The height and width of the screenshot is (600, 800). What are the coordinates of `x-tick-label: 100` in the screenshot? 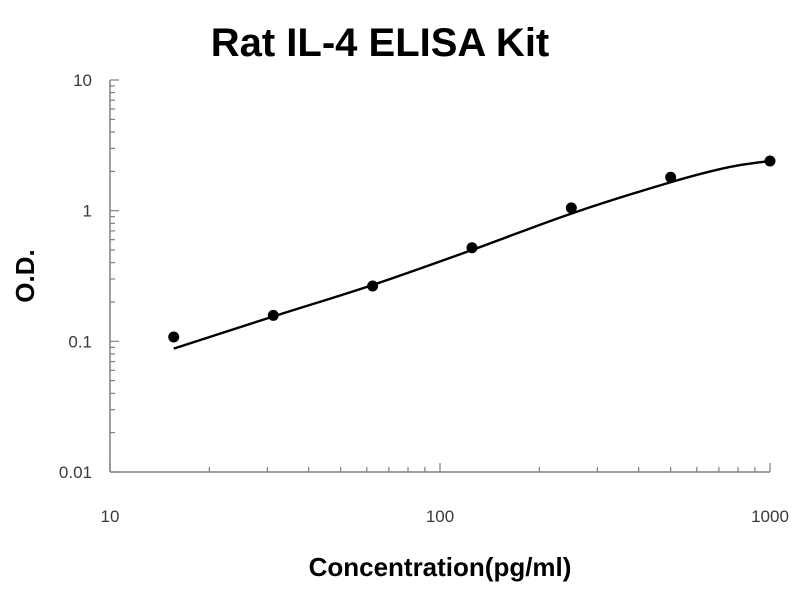 It's located at (440, 516).